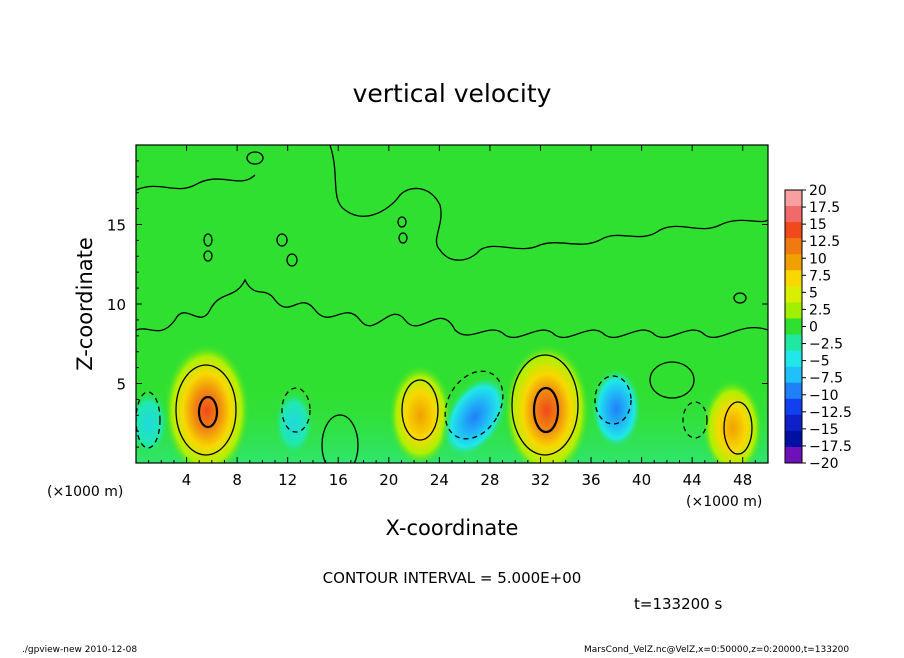 Image resolution: width=904 pixels, height=658 pixels. What do you see at coordinates (452, 93) in the screenshot?
I see `chart-title: vertical velocity` at bounding box center [452, 93].